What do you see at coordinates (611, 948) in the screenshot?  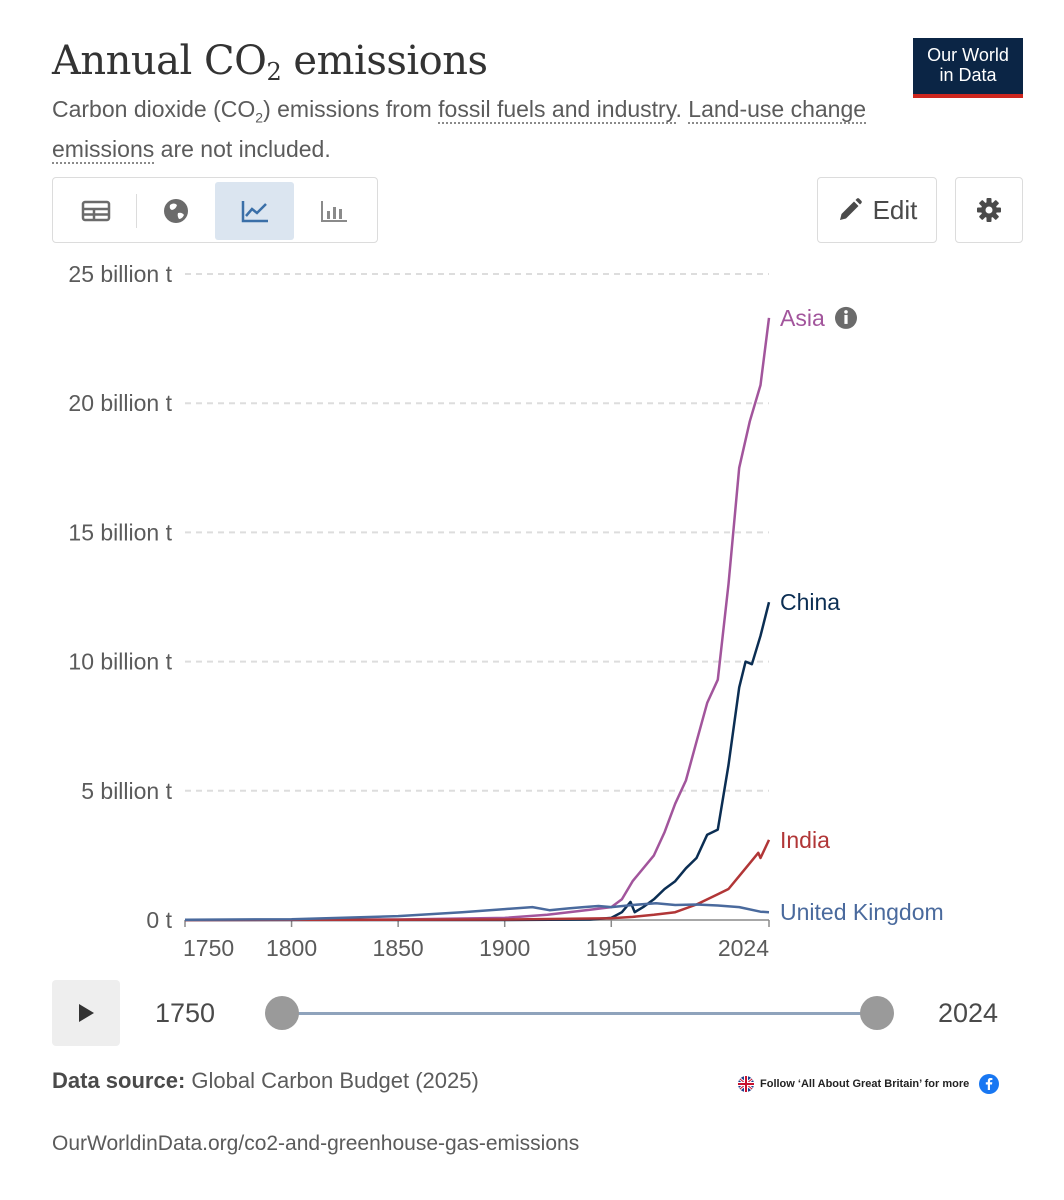 I see `x-tick-label: 1950` at bounding box center [611, 948].